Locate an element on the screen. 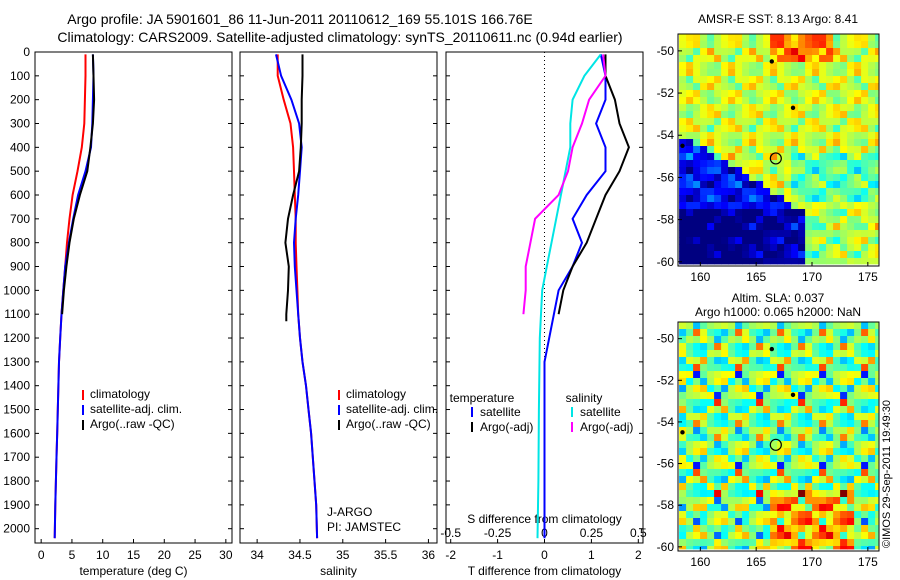 The width and height of the screenshot is (900, 580). x-tick-label: 5 is located at coordinates (72, 555).